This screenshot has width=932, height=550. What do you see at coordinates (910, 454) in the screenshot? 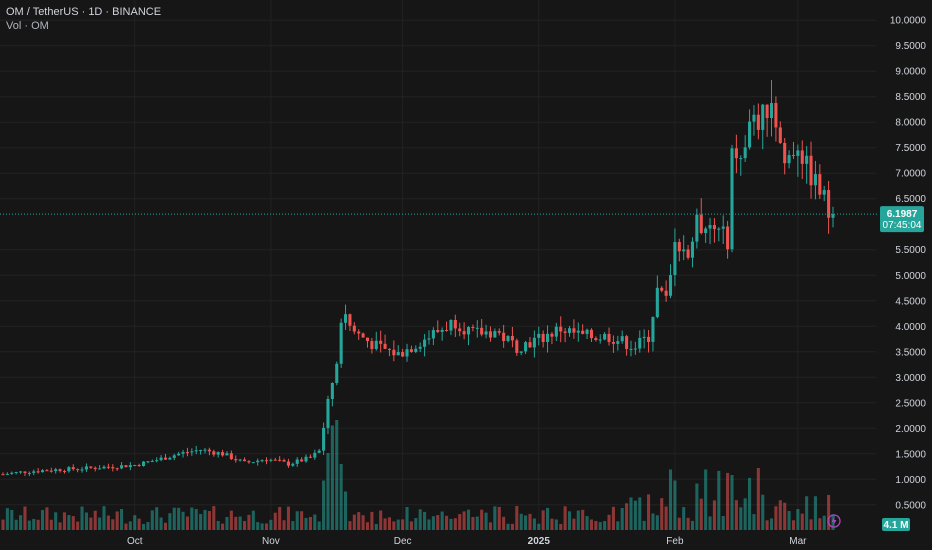
I see `y-tick-label: 1.5000` at bounding box center [910, 454].